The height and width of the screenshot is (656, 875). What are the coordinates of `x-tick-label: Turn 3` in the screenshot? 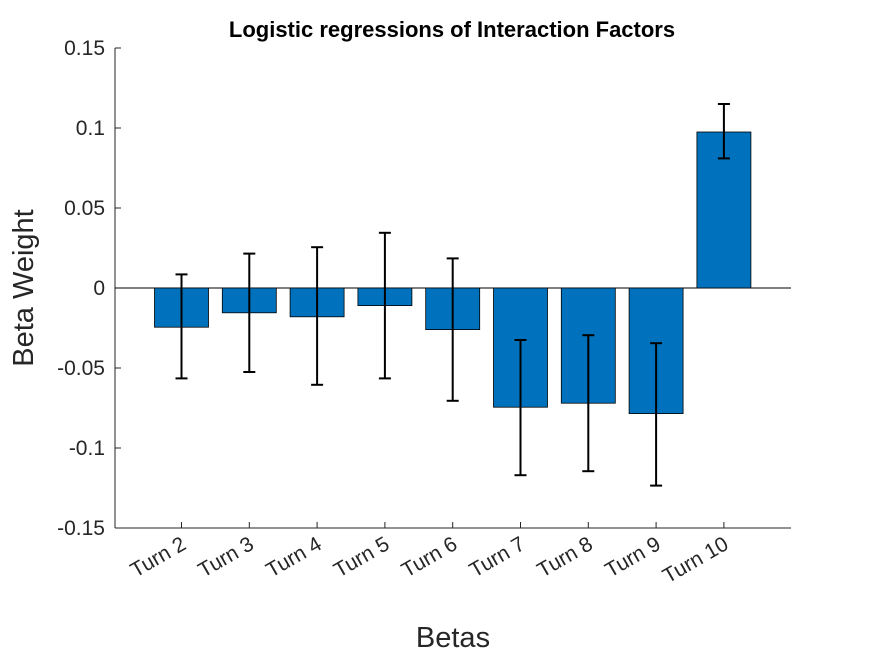 It's located at (225, 557).